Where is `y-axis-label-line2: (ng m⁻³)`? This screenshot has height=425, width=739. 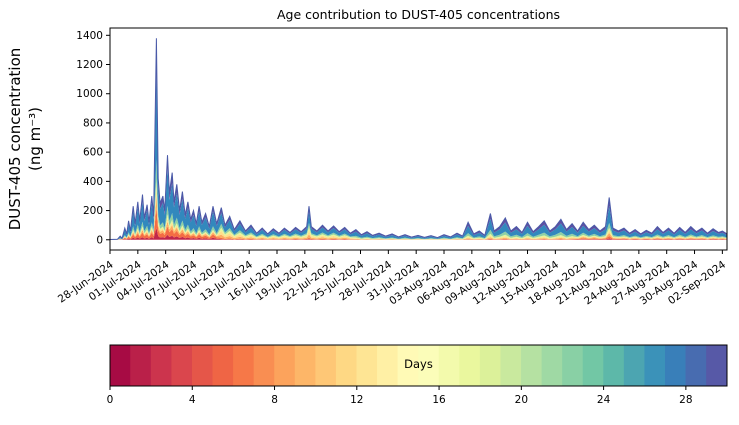 y-axis-label-line2: (ng m⁻³) is located at coordinates (35, 139).